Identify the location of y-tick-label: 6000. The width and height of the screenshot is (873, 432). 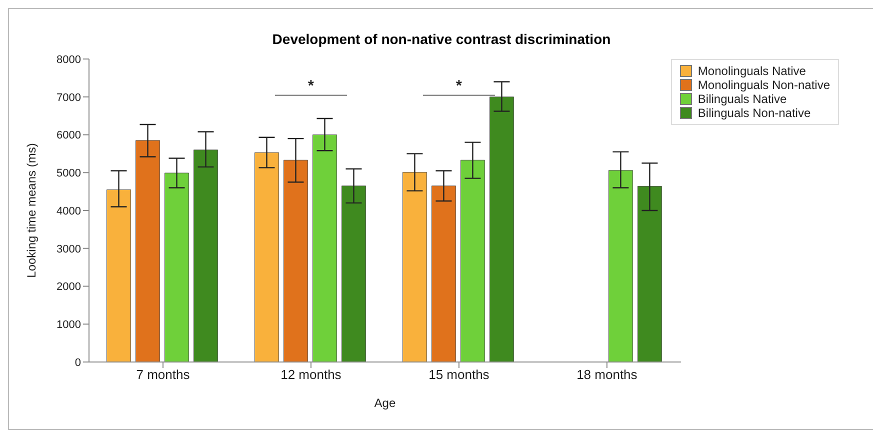
(68, 136).